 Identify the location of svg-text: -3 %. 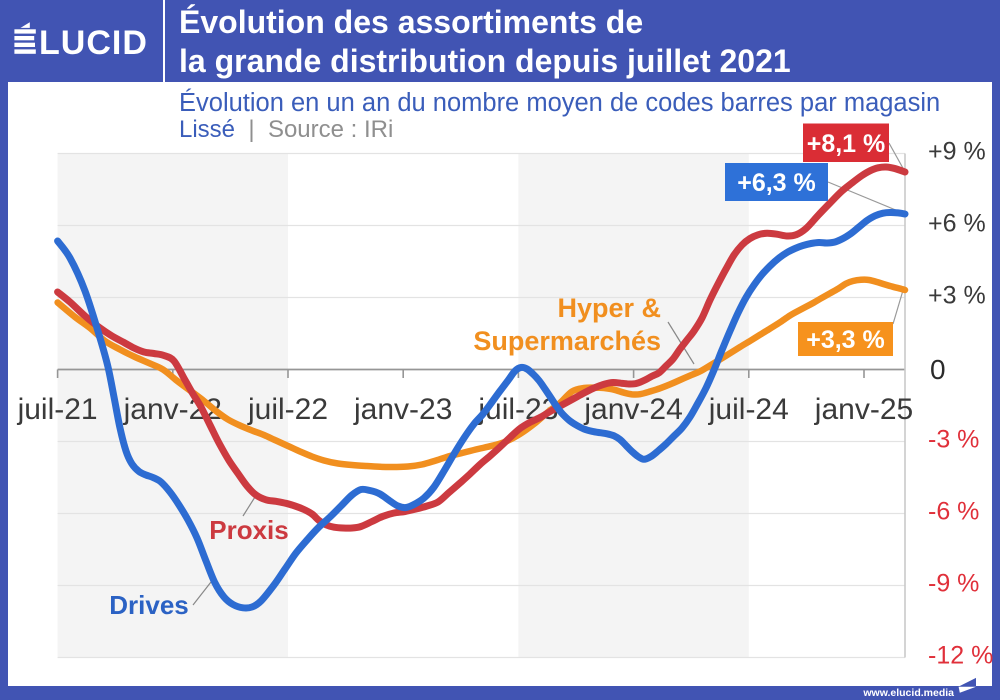
(953, 440).